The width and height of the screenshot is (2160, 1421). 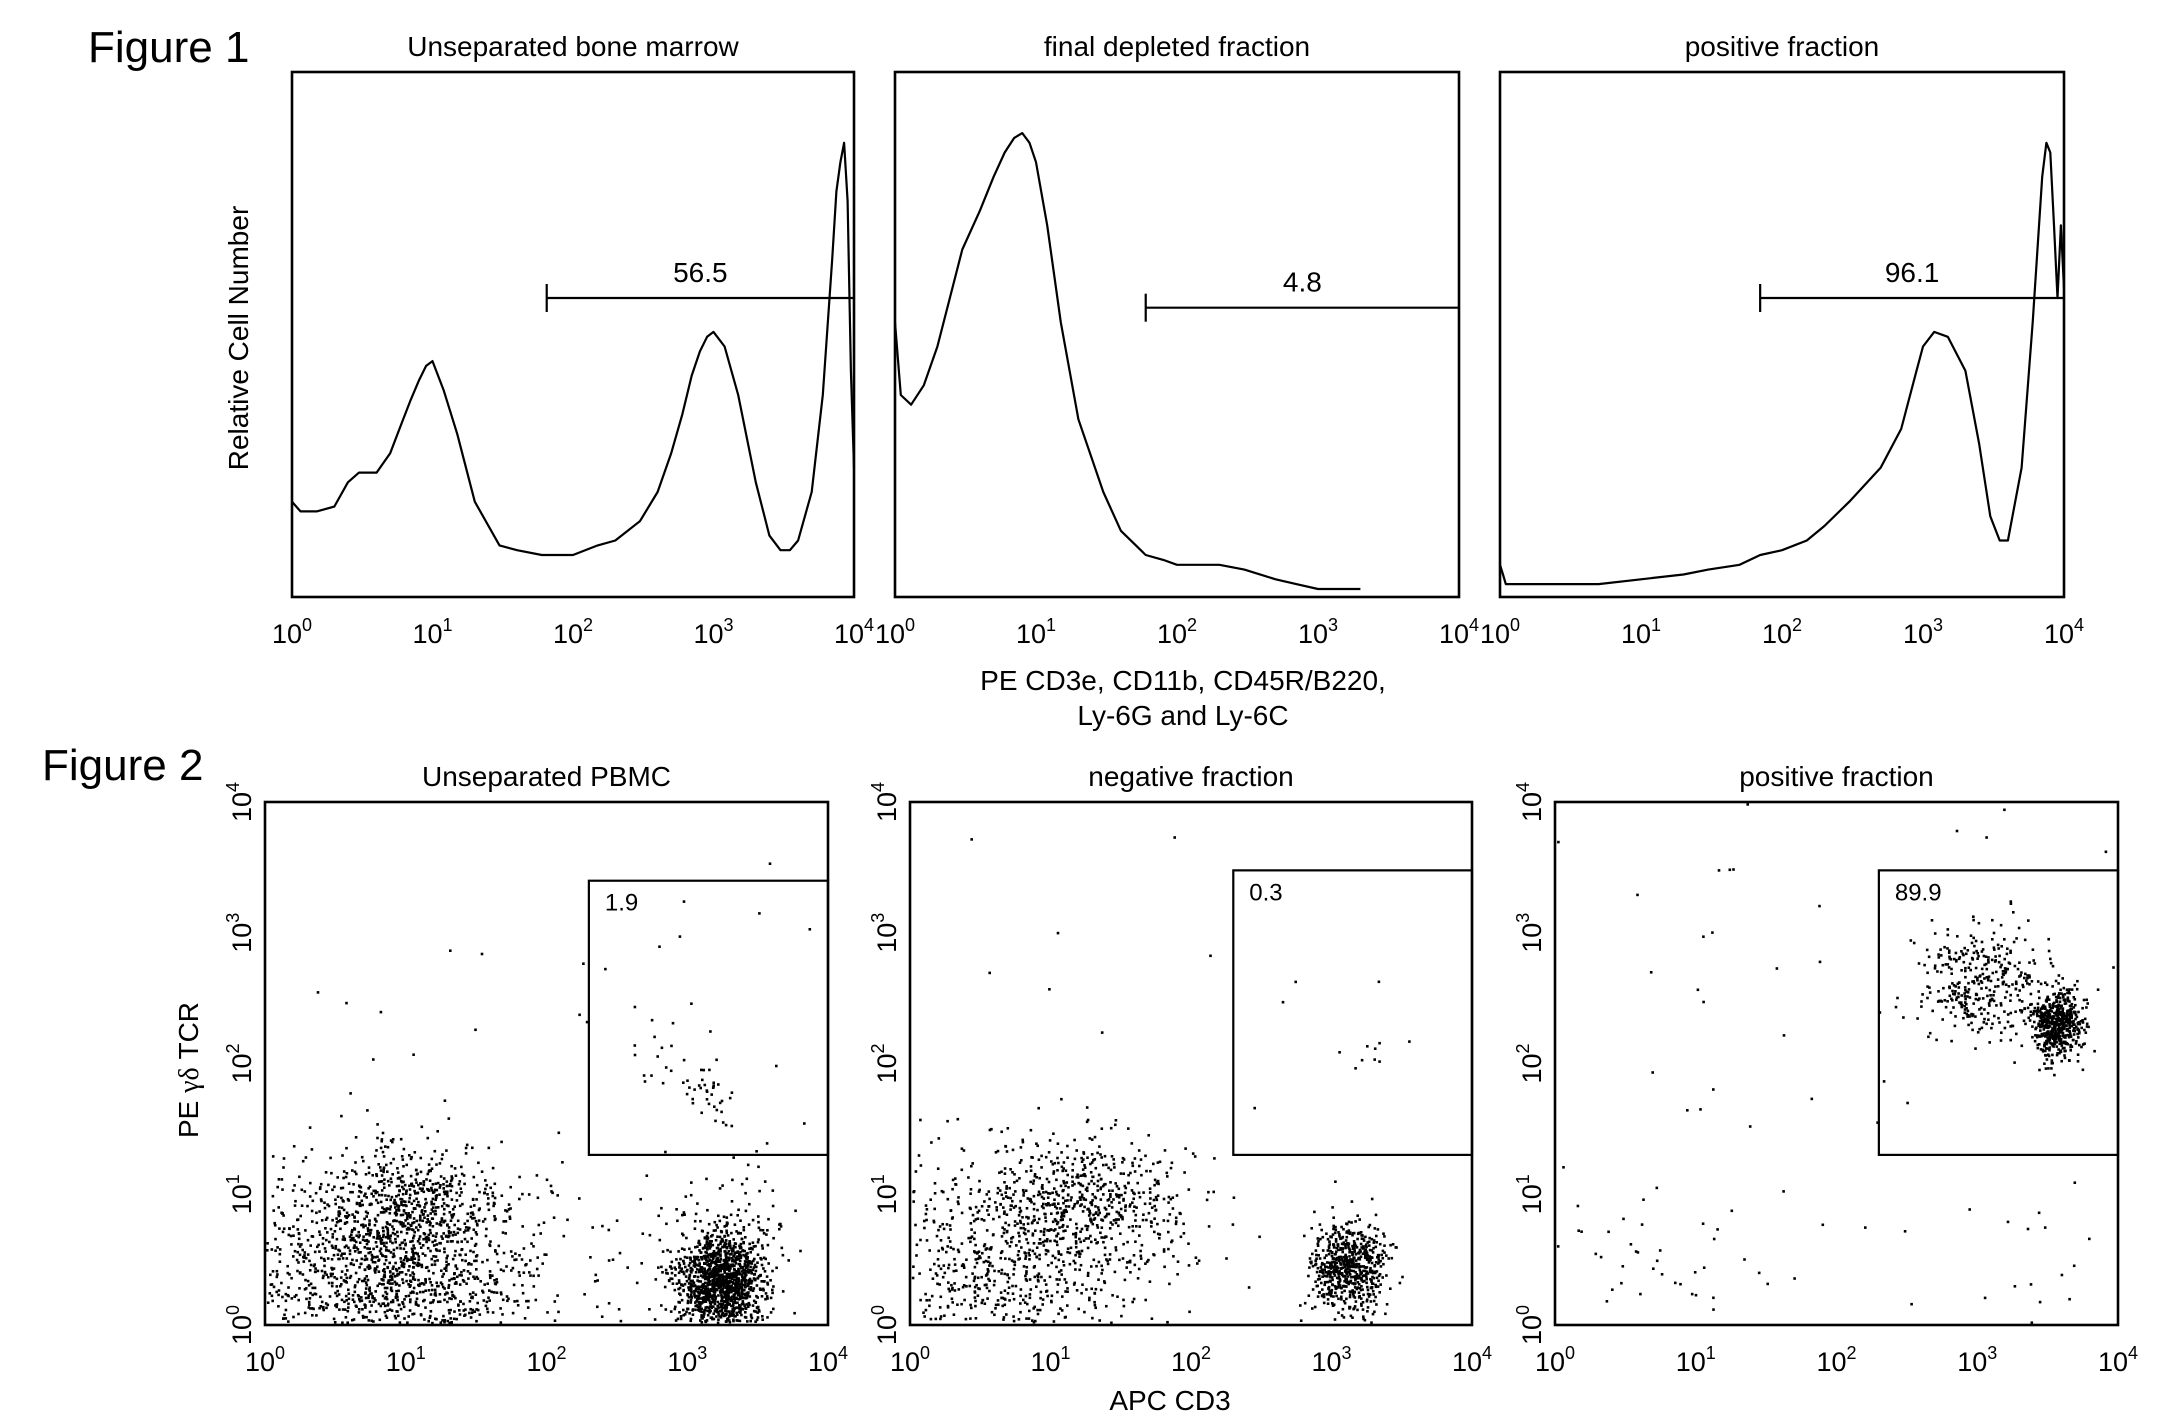 What do you see at coordinates (168, 47) in the screenshot?
I see `figure-1-label: Figure 1` at bounding box center [168, 47].